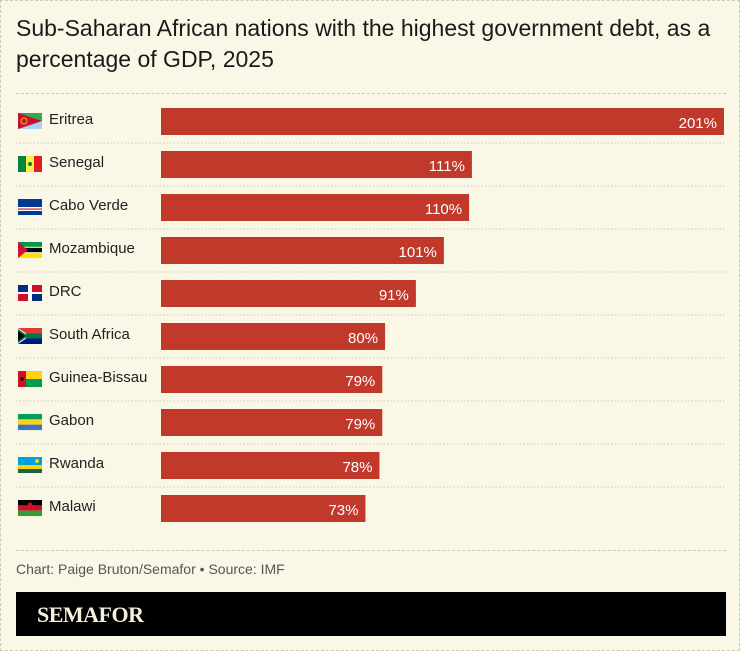 The image size is (740, 651). Describe the element at coordinates (90, 614) in the screenshot. I see `semafor-logo: SEMAFOR` at that location.